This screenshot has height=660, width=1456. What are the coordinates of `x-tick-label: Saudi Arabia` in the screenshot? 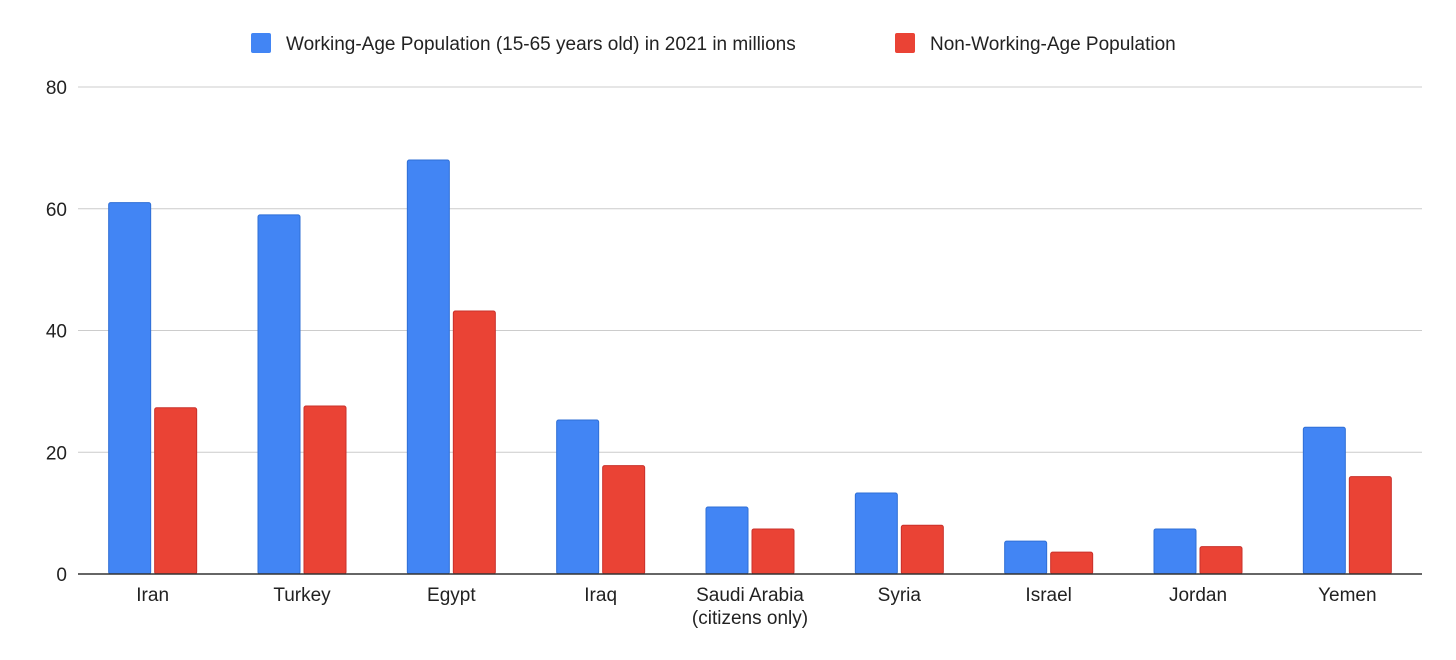 It's located at (750, 595).